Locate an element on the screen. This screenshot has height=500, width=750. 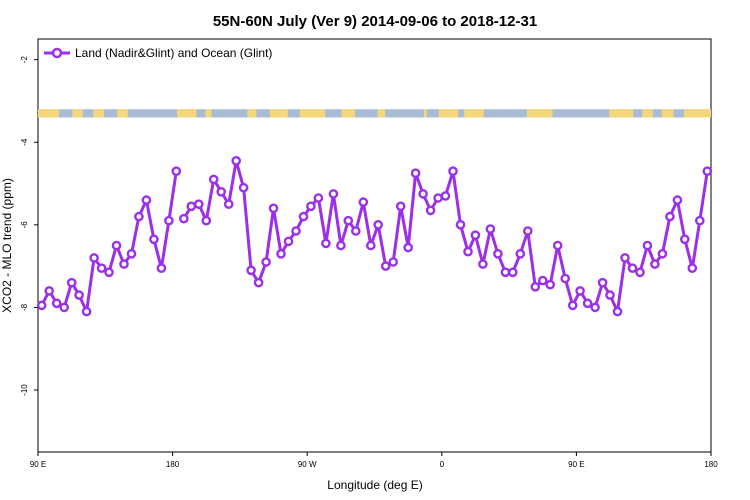
y-tick-label: -2 is located at coordinates (24, 60).